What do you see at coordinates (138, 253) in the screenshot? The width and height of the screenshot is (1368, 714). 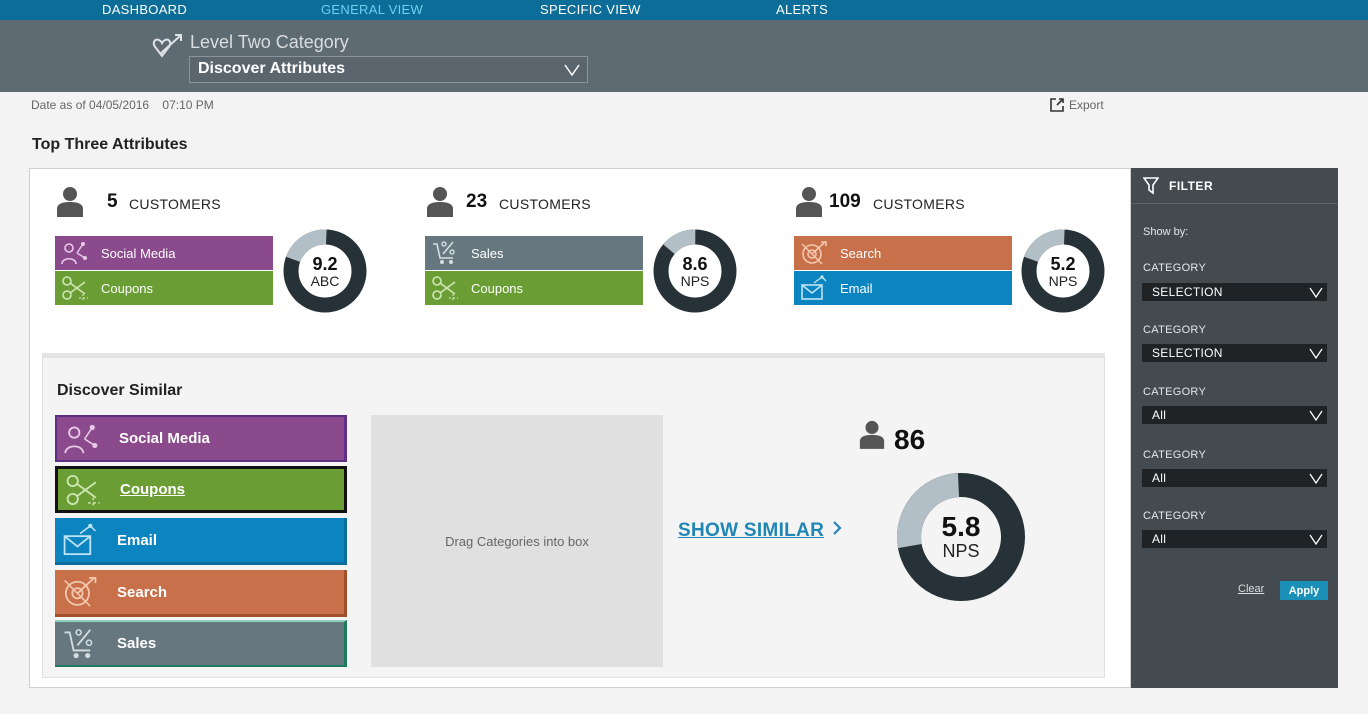 I see `attribute-bar-label: Social Media` at bounding box center [138, 253].